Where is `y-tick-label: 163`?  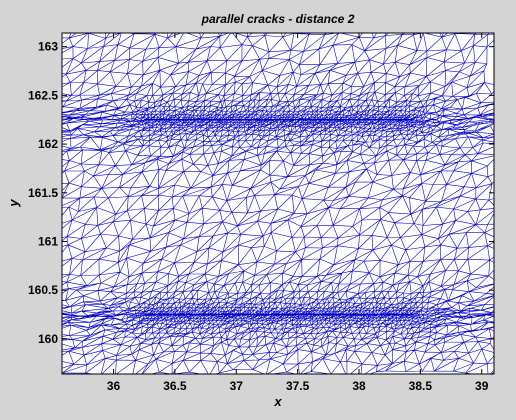
y-tick-label: 163 is located at coordinates (48, 47).